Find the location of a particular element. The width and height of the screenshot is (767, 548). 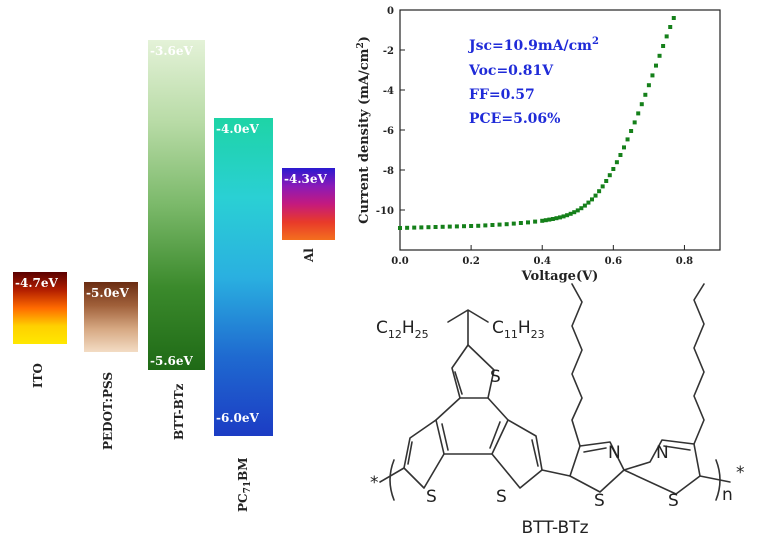

al-level-bar is located at coordinates (308, 204).